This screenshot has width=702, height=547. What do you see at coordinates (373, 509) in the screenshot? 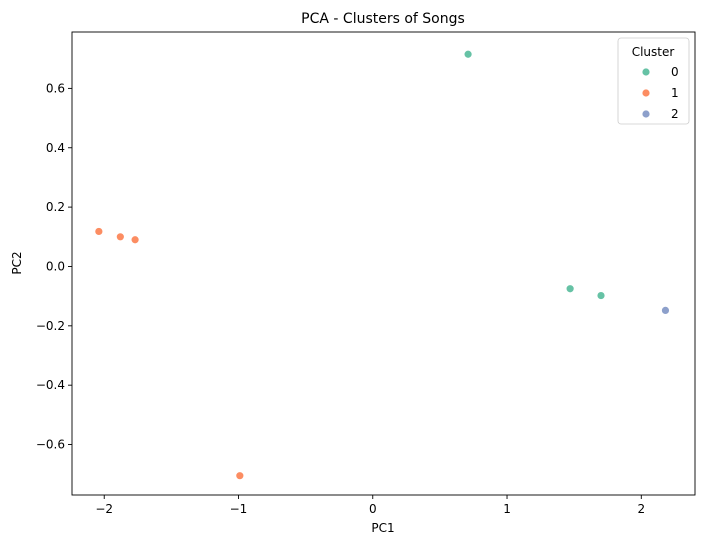
I see `x-tick-label: 0` at bounding box center [373, 509].